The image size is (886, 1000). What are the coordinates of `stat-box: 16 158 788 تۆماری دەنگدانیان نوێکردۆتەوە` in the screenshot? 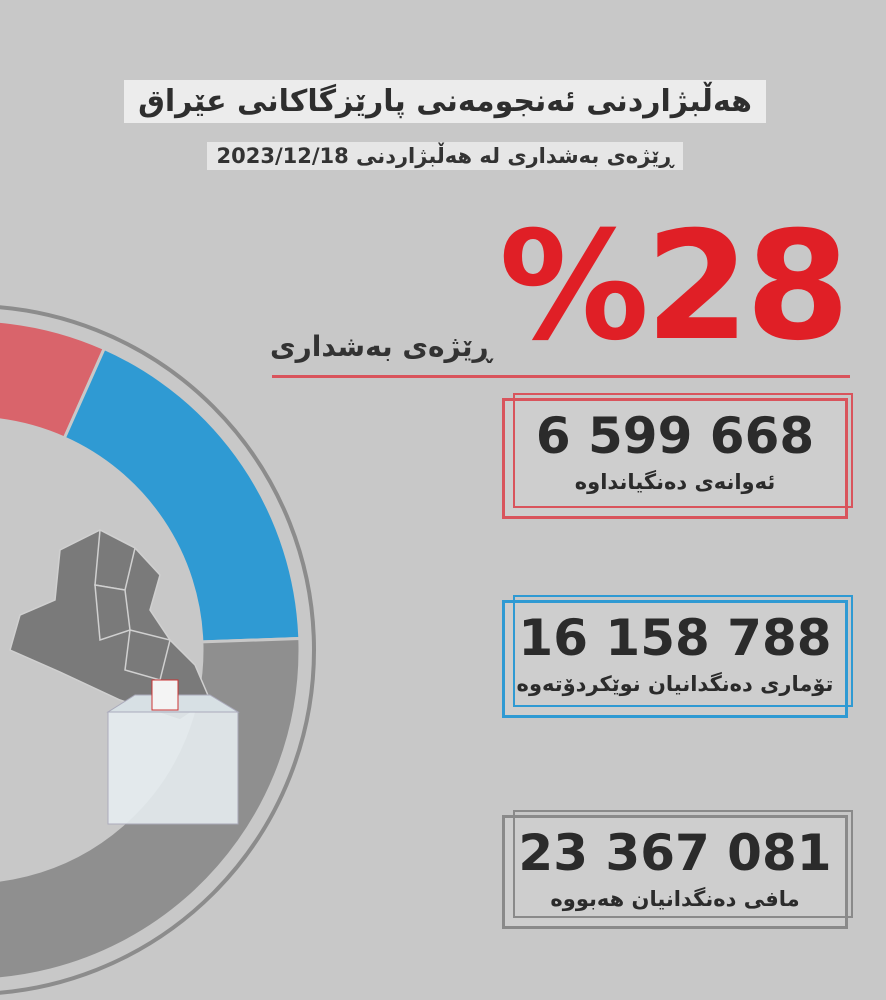 It's located at (677, 656).